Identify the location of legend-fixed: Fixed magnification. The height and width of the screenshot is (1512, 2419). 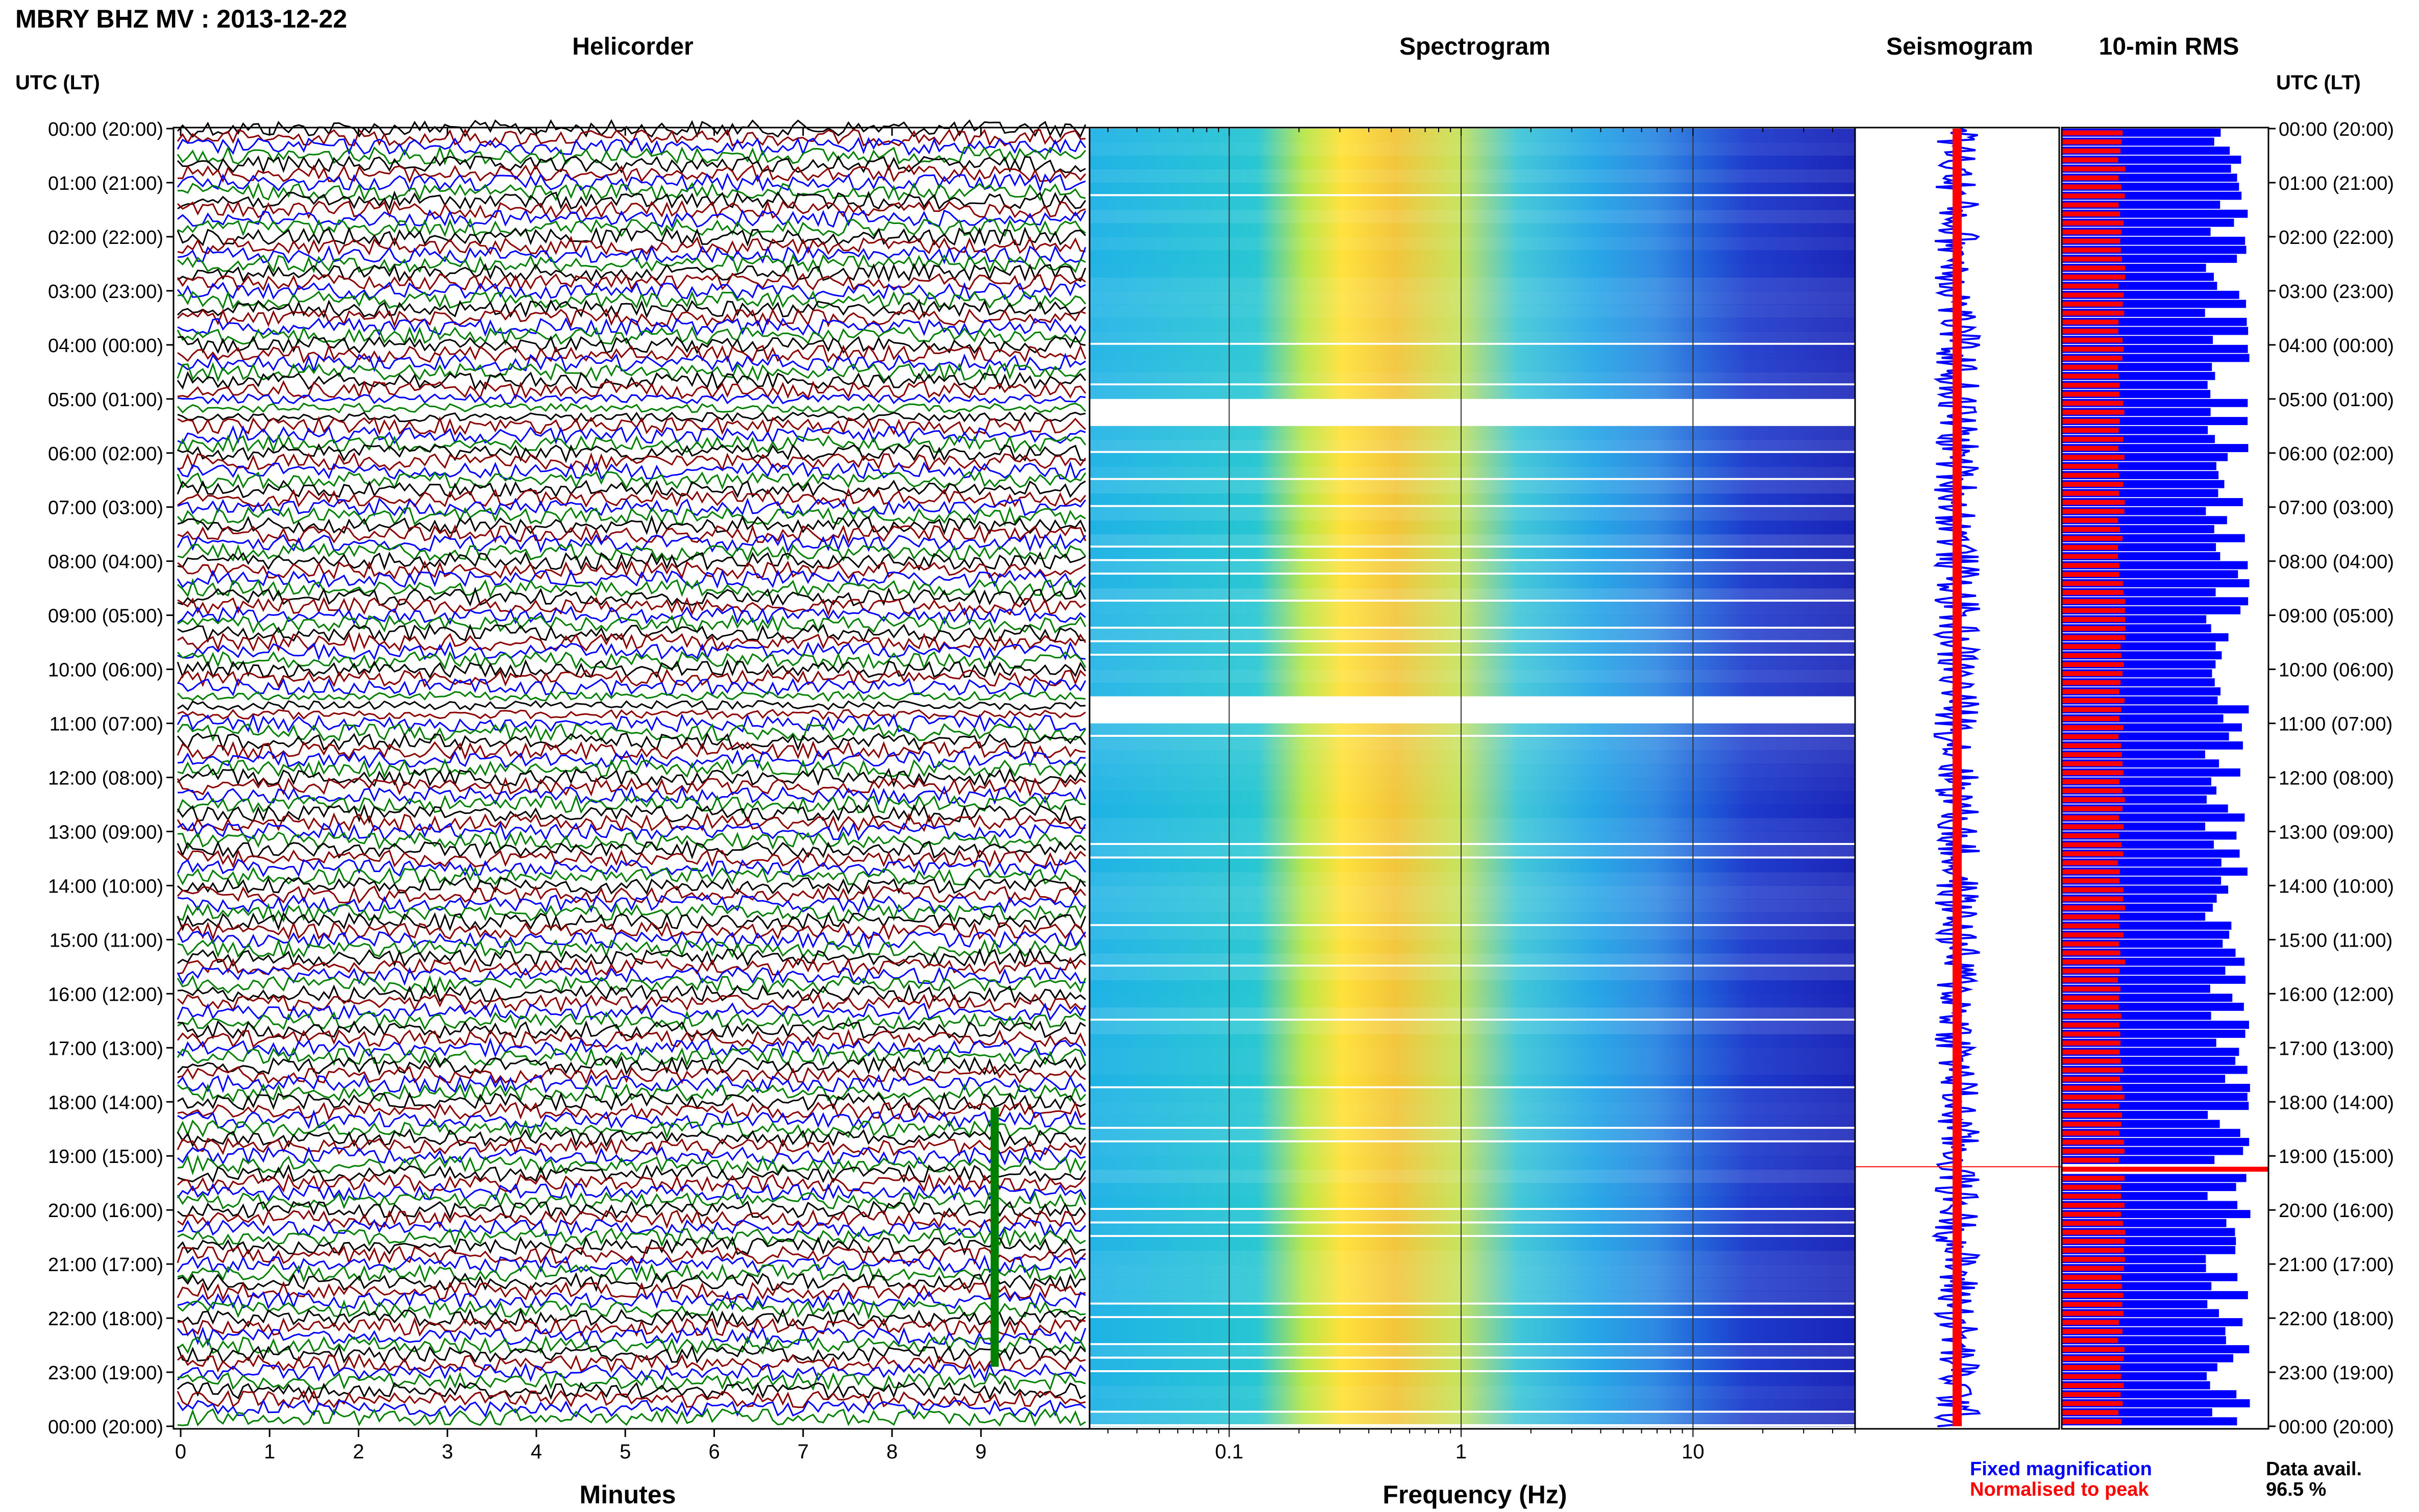
(2061, 1469).